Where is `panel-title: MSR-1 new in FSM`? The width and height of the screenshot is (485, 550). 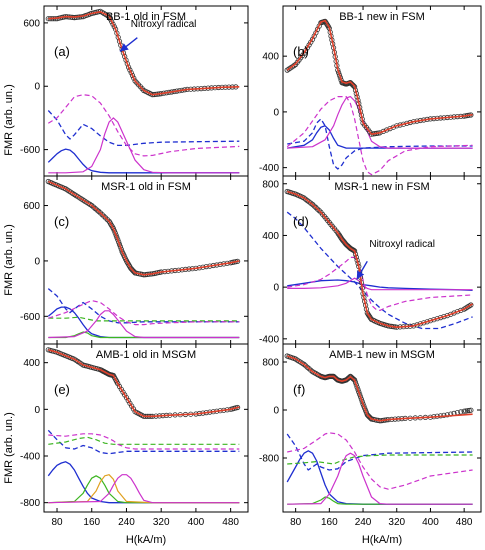
panel-title: MSR-1 new in FSM is located at coordinates (381, 187).